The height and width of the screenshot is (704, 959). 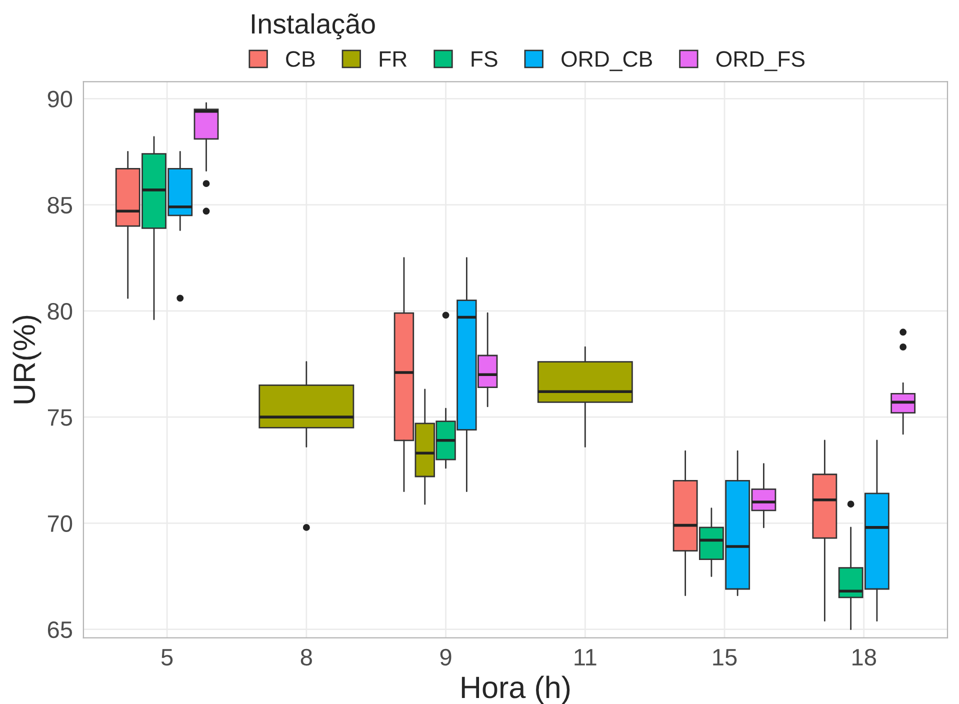 What do you see at coordinates (27, 360) in the screenshot?
I see `y-axis-title: UR(%)` at bounding box center [27, 360].